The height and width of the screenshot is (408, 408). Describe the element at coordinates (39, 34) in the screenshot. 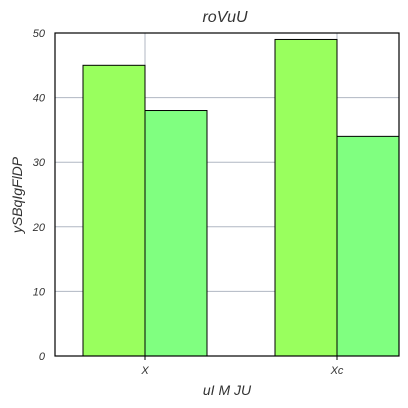

I see `y-tick-label: 50` at that location.